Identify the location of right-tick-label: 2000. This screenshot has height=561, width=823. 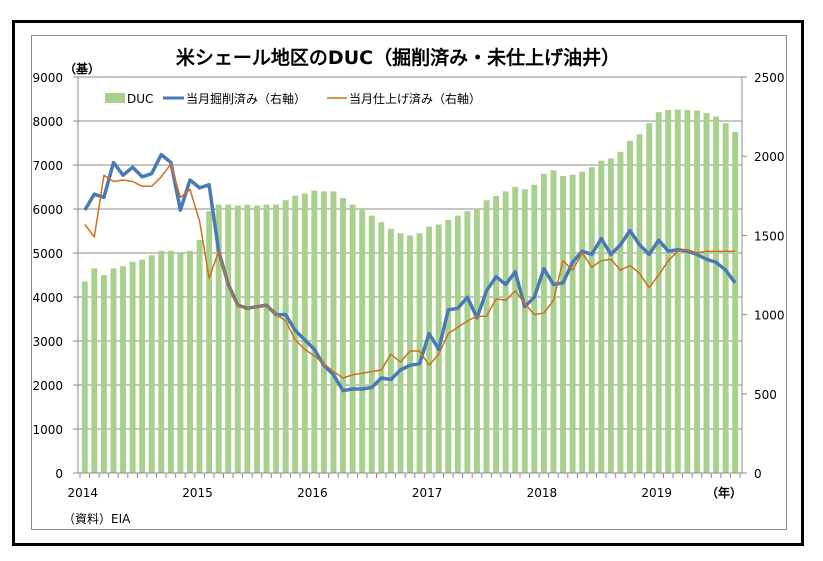
(769, 157).